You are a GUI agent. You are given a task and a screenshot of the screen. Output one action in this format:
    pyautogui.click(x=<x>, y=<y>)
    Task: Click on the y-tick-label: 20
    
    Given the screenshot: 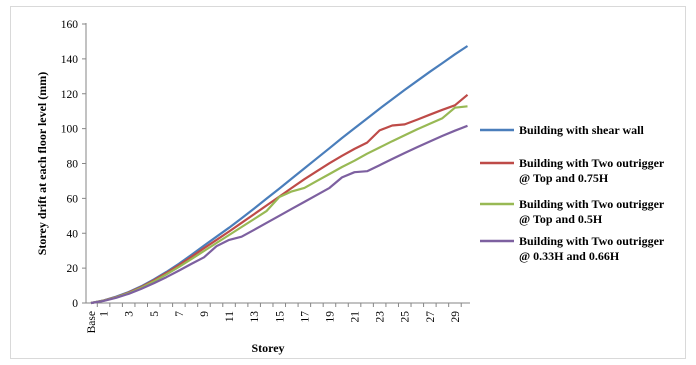 What is the action you would take?
    pyautogui.click(x=73, y=269)
    